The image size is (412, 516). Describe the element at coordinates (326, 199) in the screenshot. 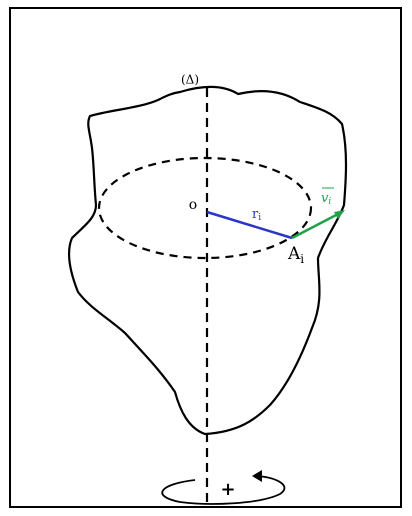

I see `velocity-label: vi` at that location.